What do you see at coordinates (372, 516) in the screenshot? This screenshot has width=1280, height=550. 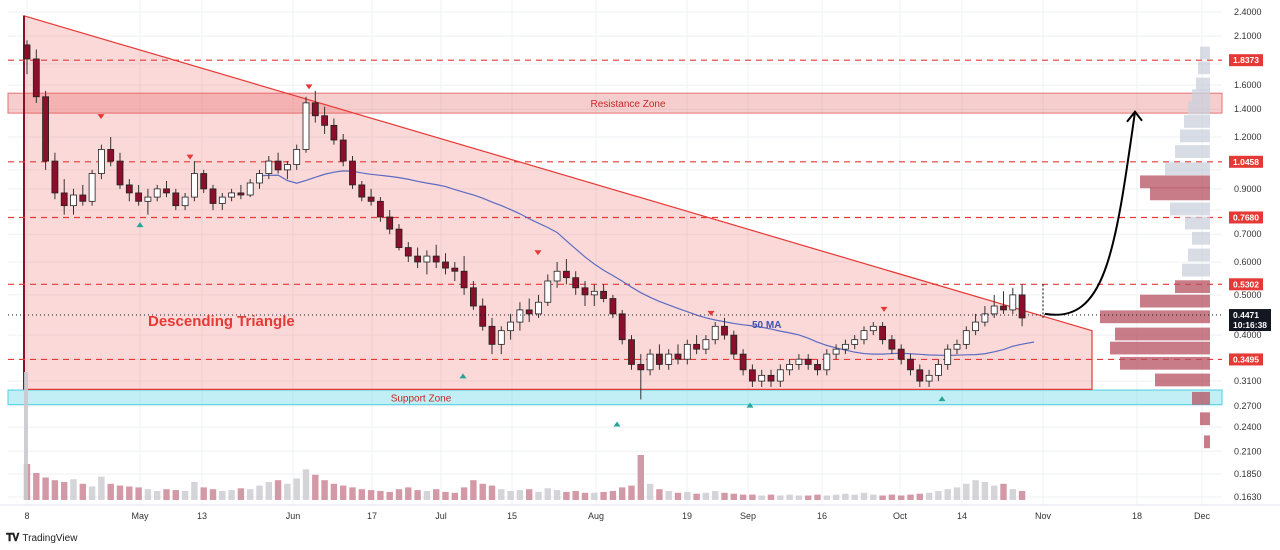 I see `time-tick-label: 17` at bounding box center [372, 516].